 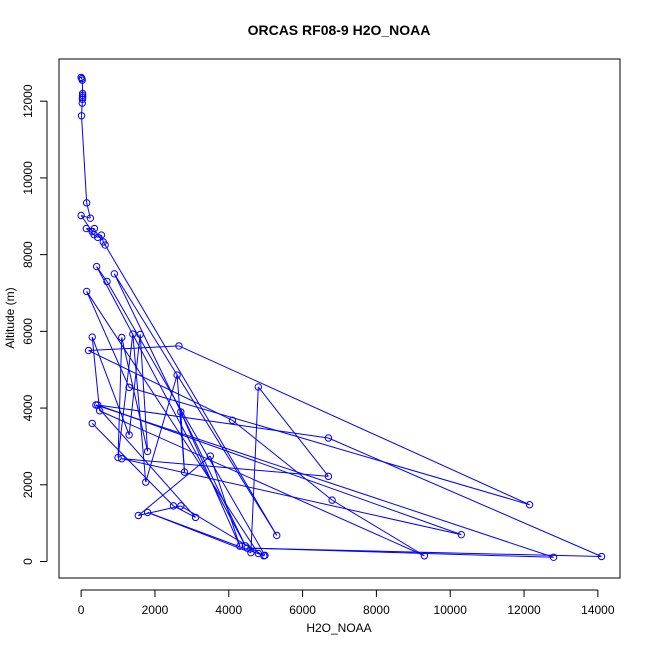 What do you see at coordinates (28, 254) in the screenshot?
I see `y-tick-label: 8000` at bounding box center [28, 254].